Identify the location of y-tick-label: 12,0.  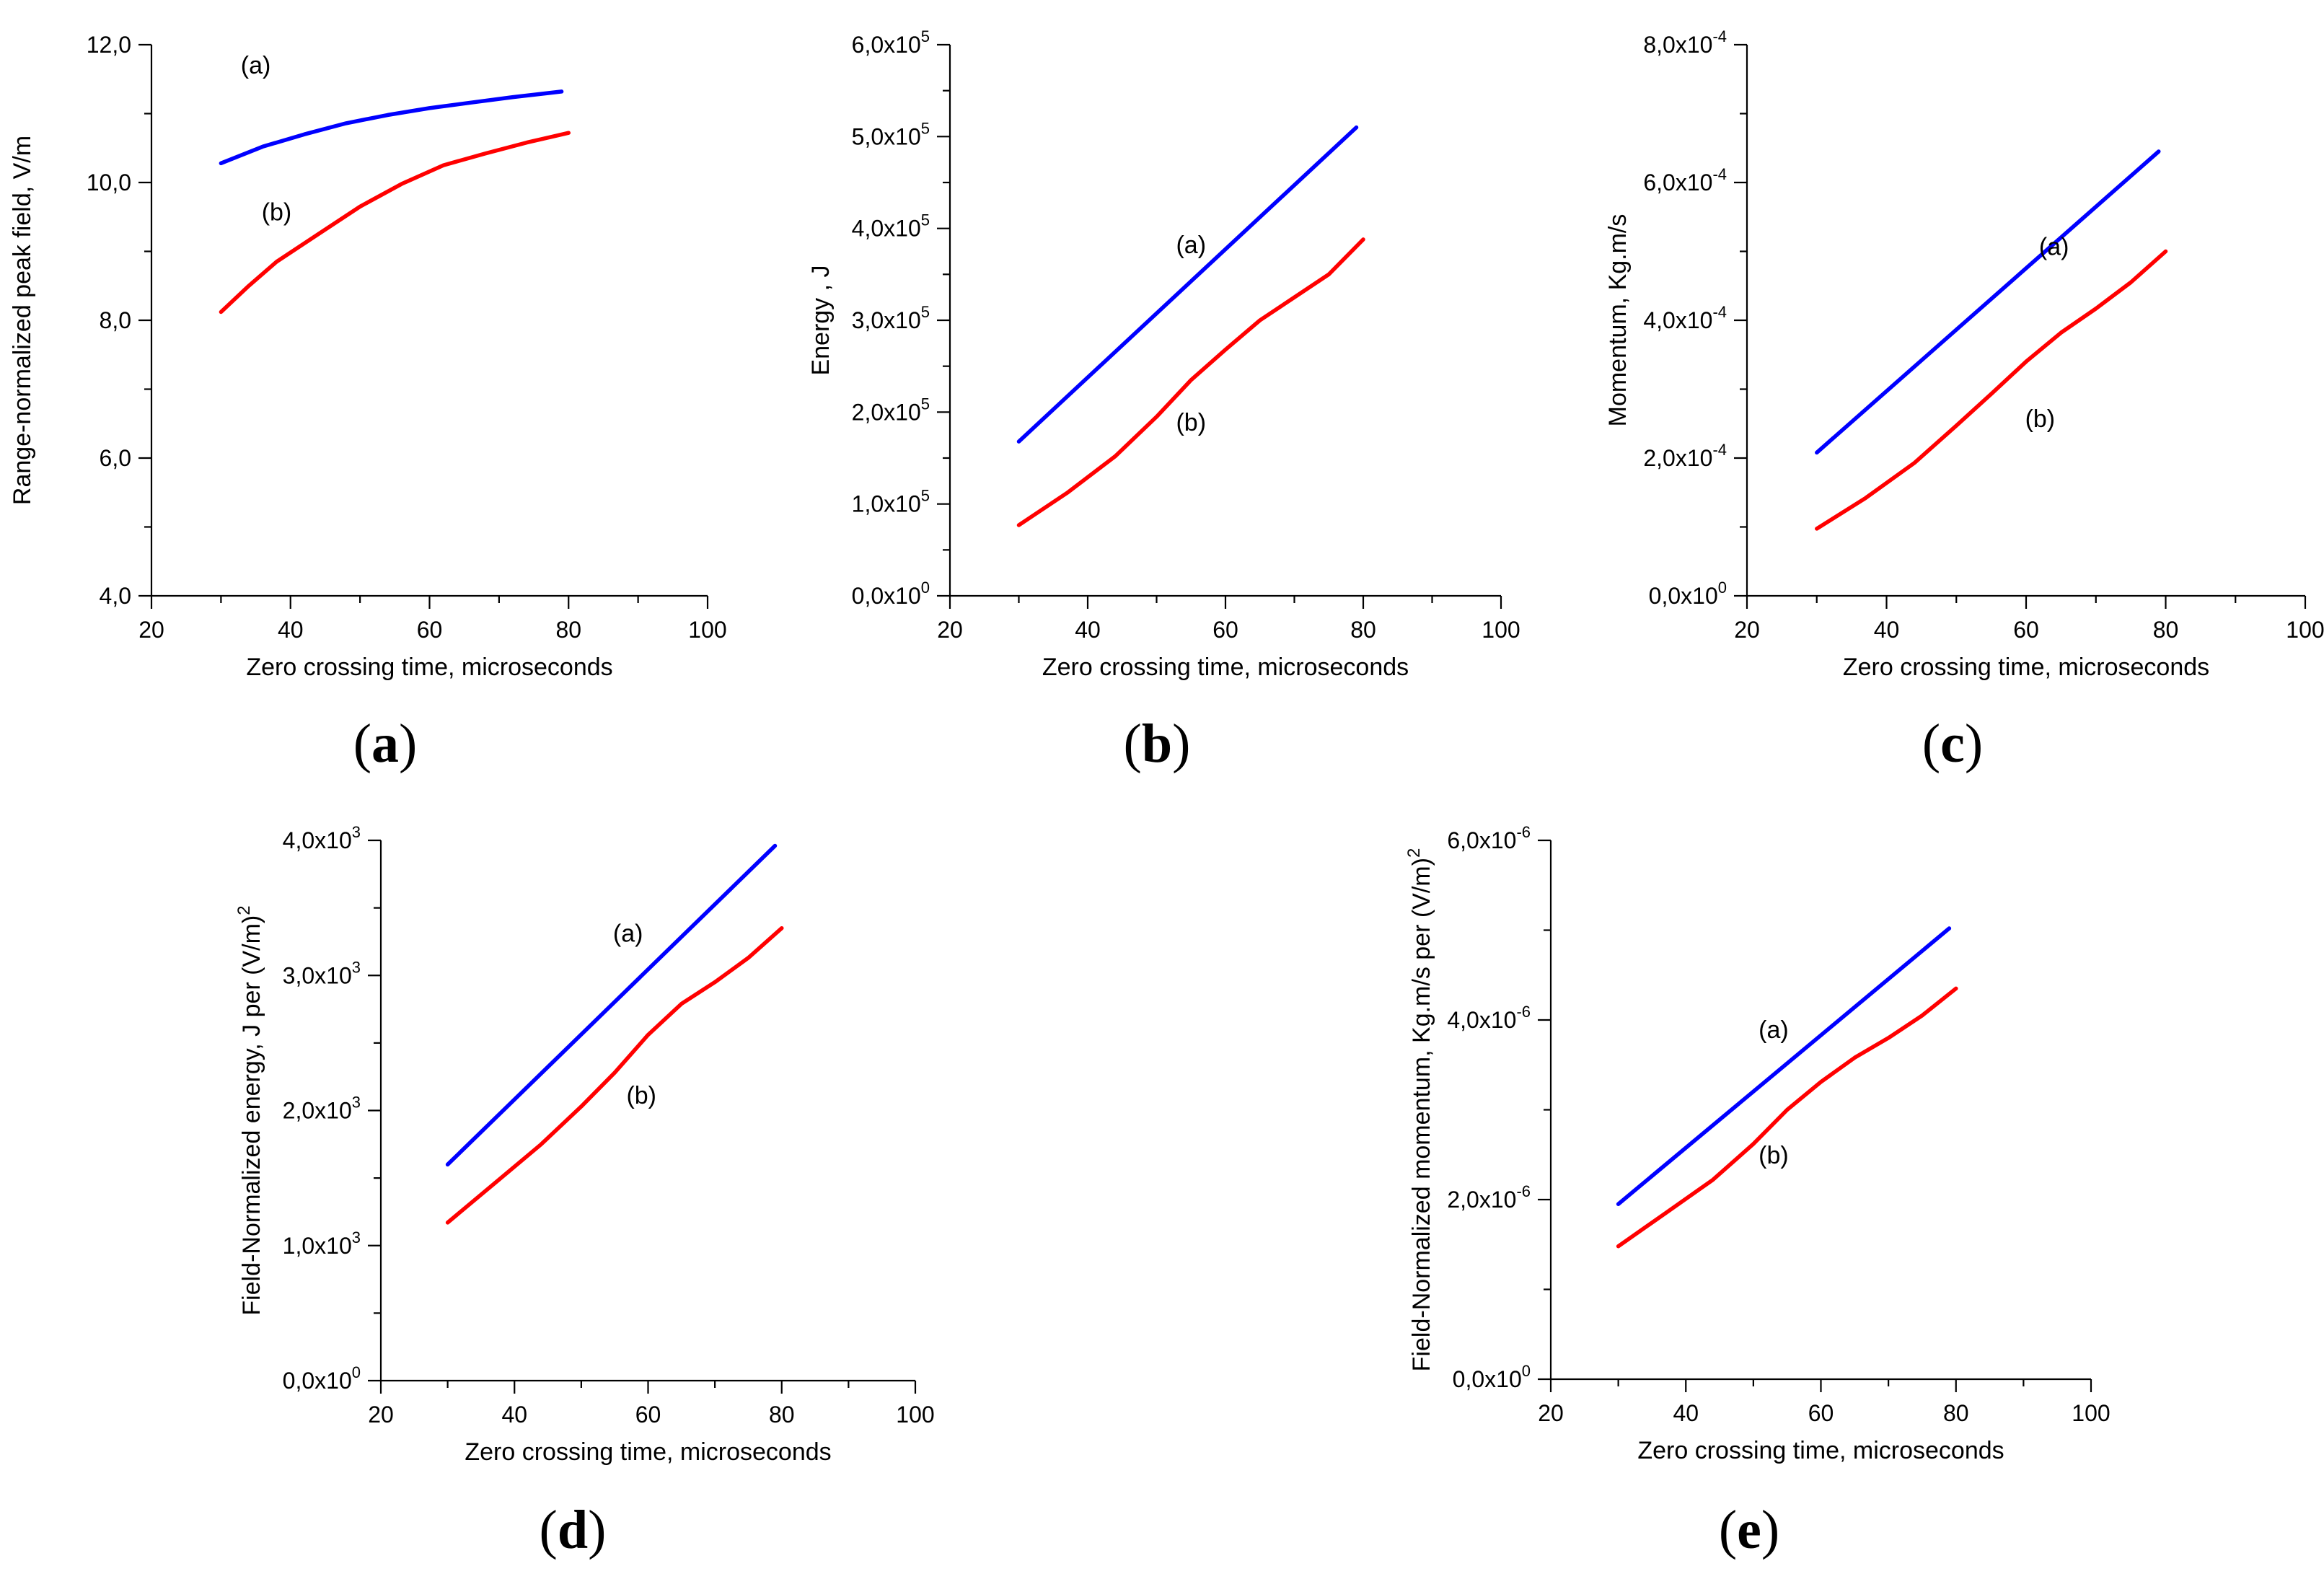
(109, 45).